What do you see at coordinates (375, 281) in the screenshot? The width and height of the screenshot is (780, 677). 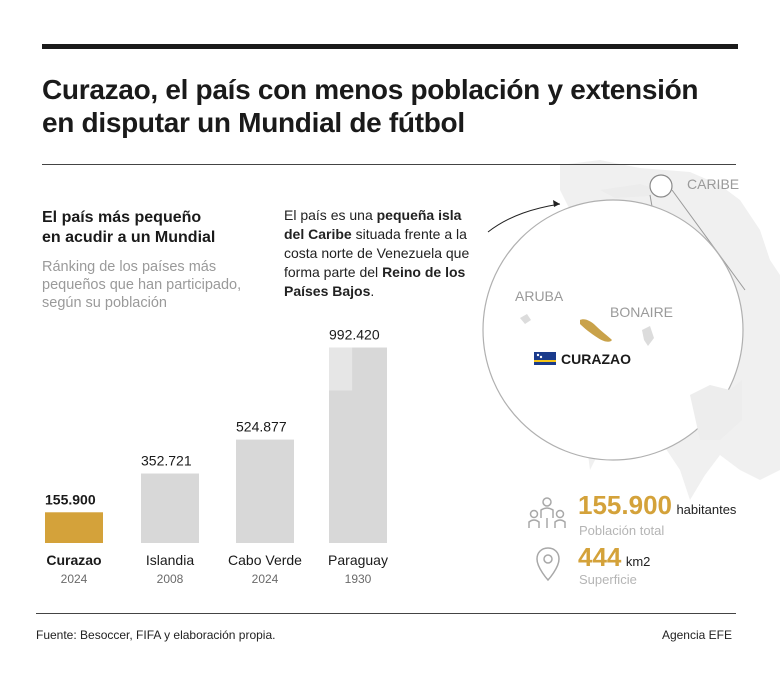 I see `intro-bold-2: Reino de los Países Bajos` at bounding box center [375, 281].